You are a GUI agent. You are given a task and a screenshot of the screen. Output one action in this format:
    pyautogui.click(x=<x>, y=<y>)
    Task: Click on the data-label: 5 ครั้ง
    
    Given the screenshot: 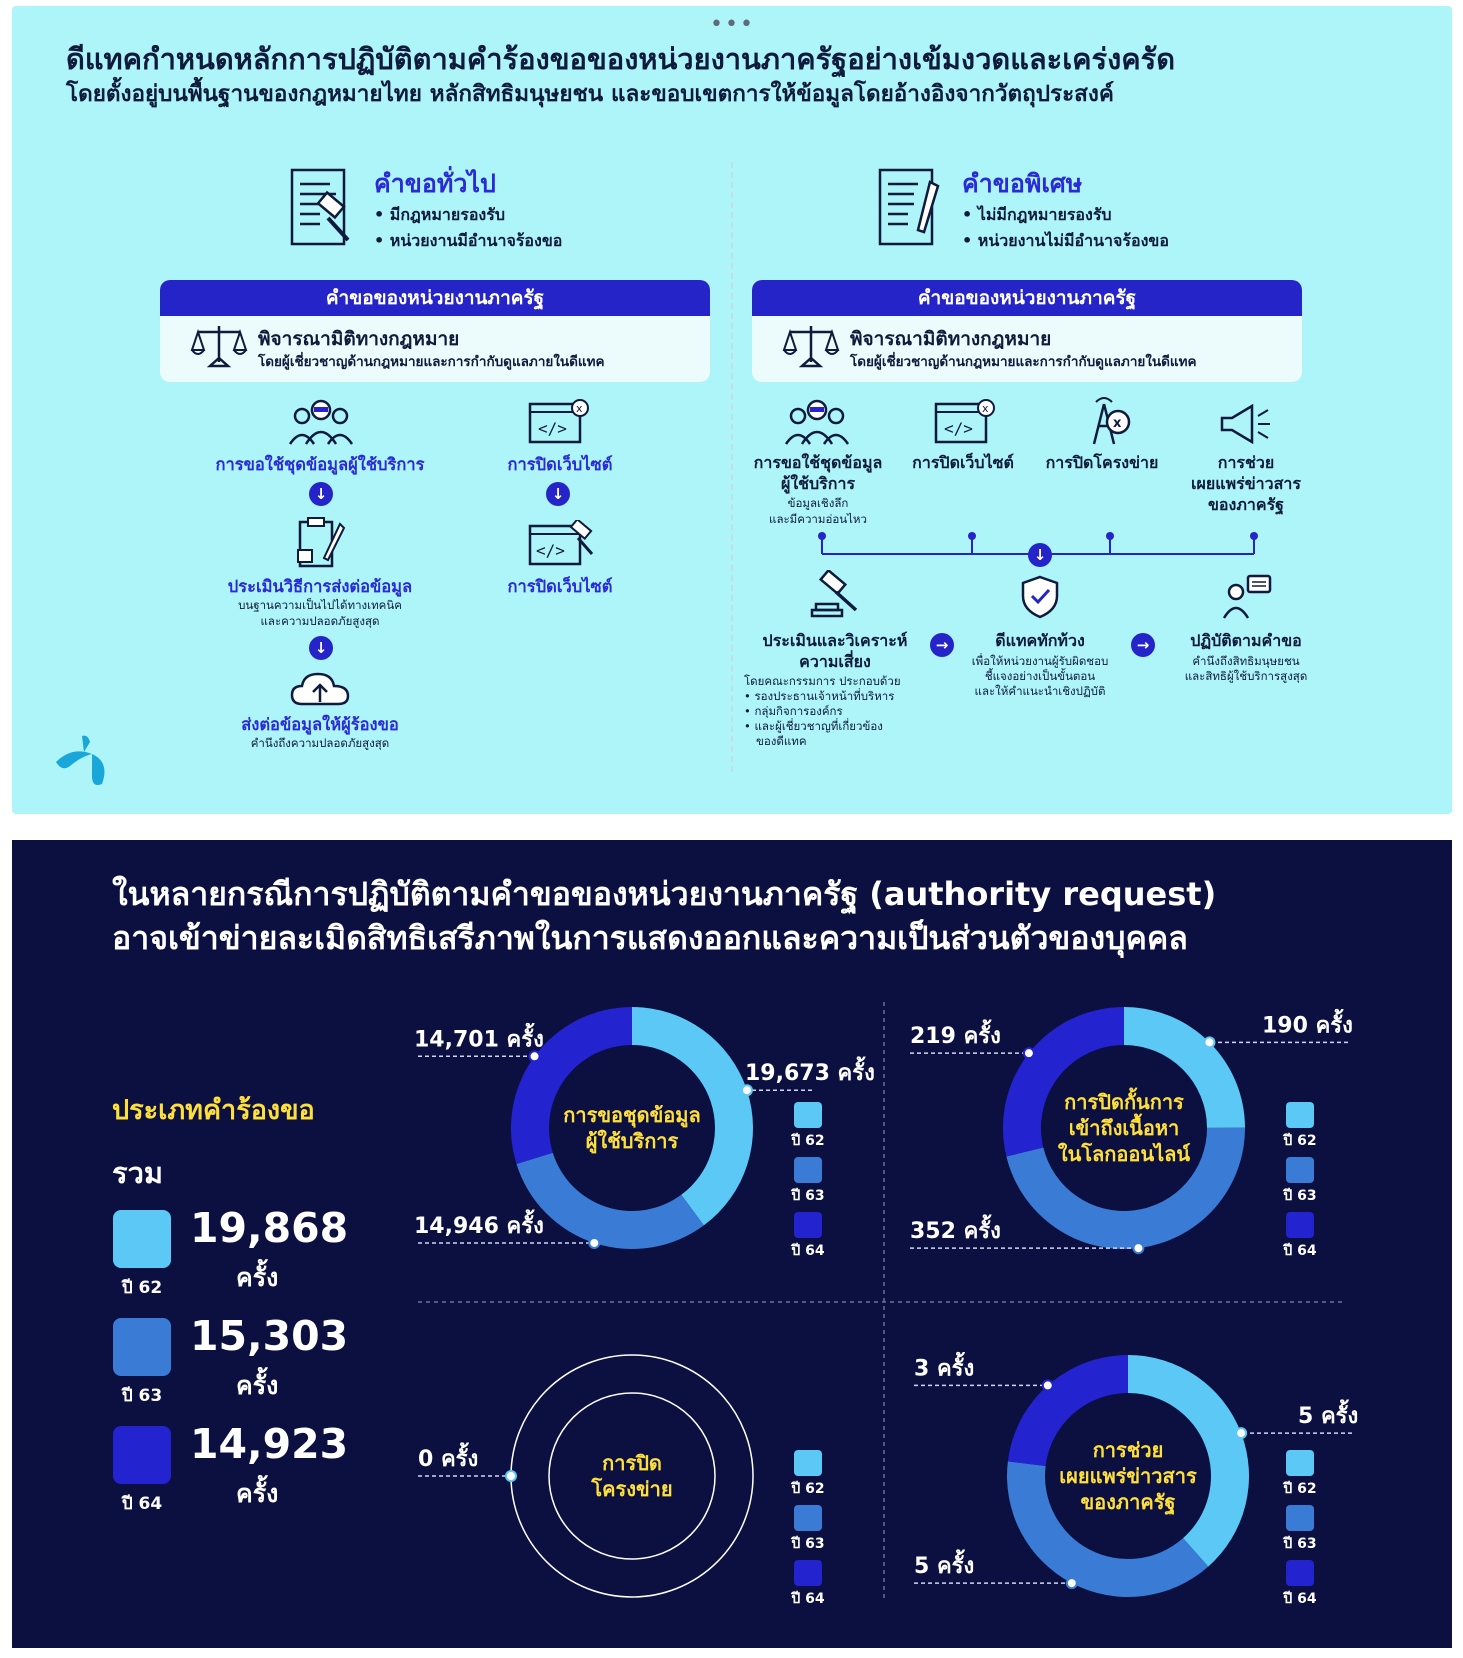 What is the action you would take?
    pyautogui.click(x=944, y=1564)
    